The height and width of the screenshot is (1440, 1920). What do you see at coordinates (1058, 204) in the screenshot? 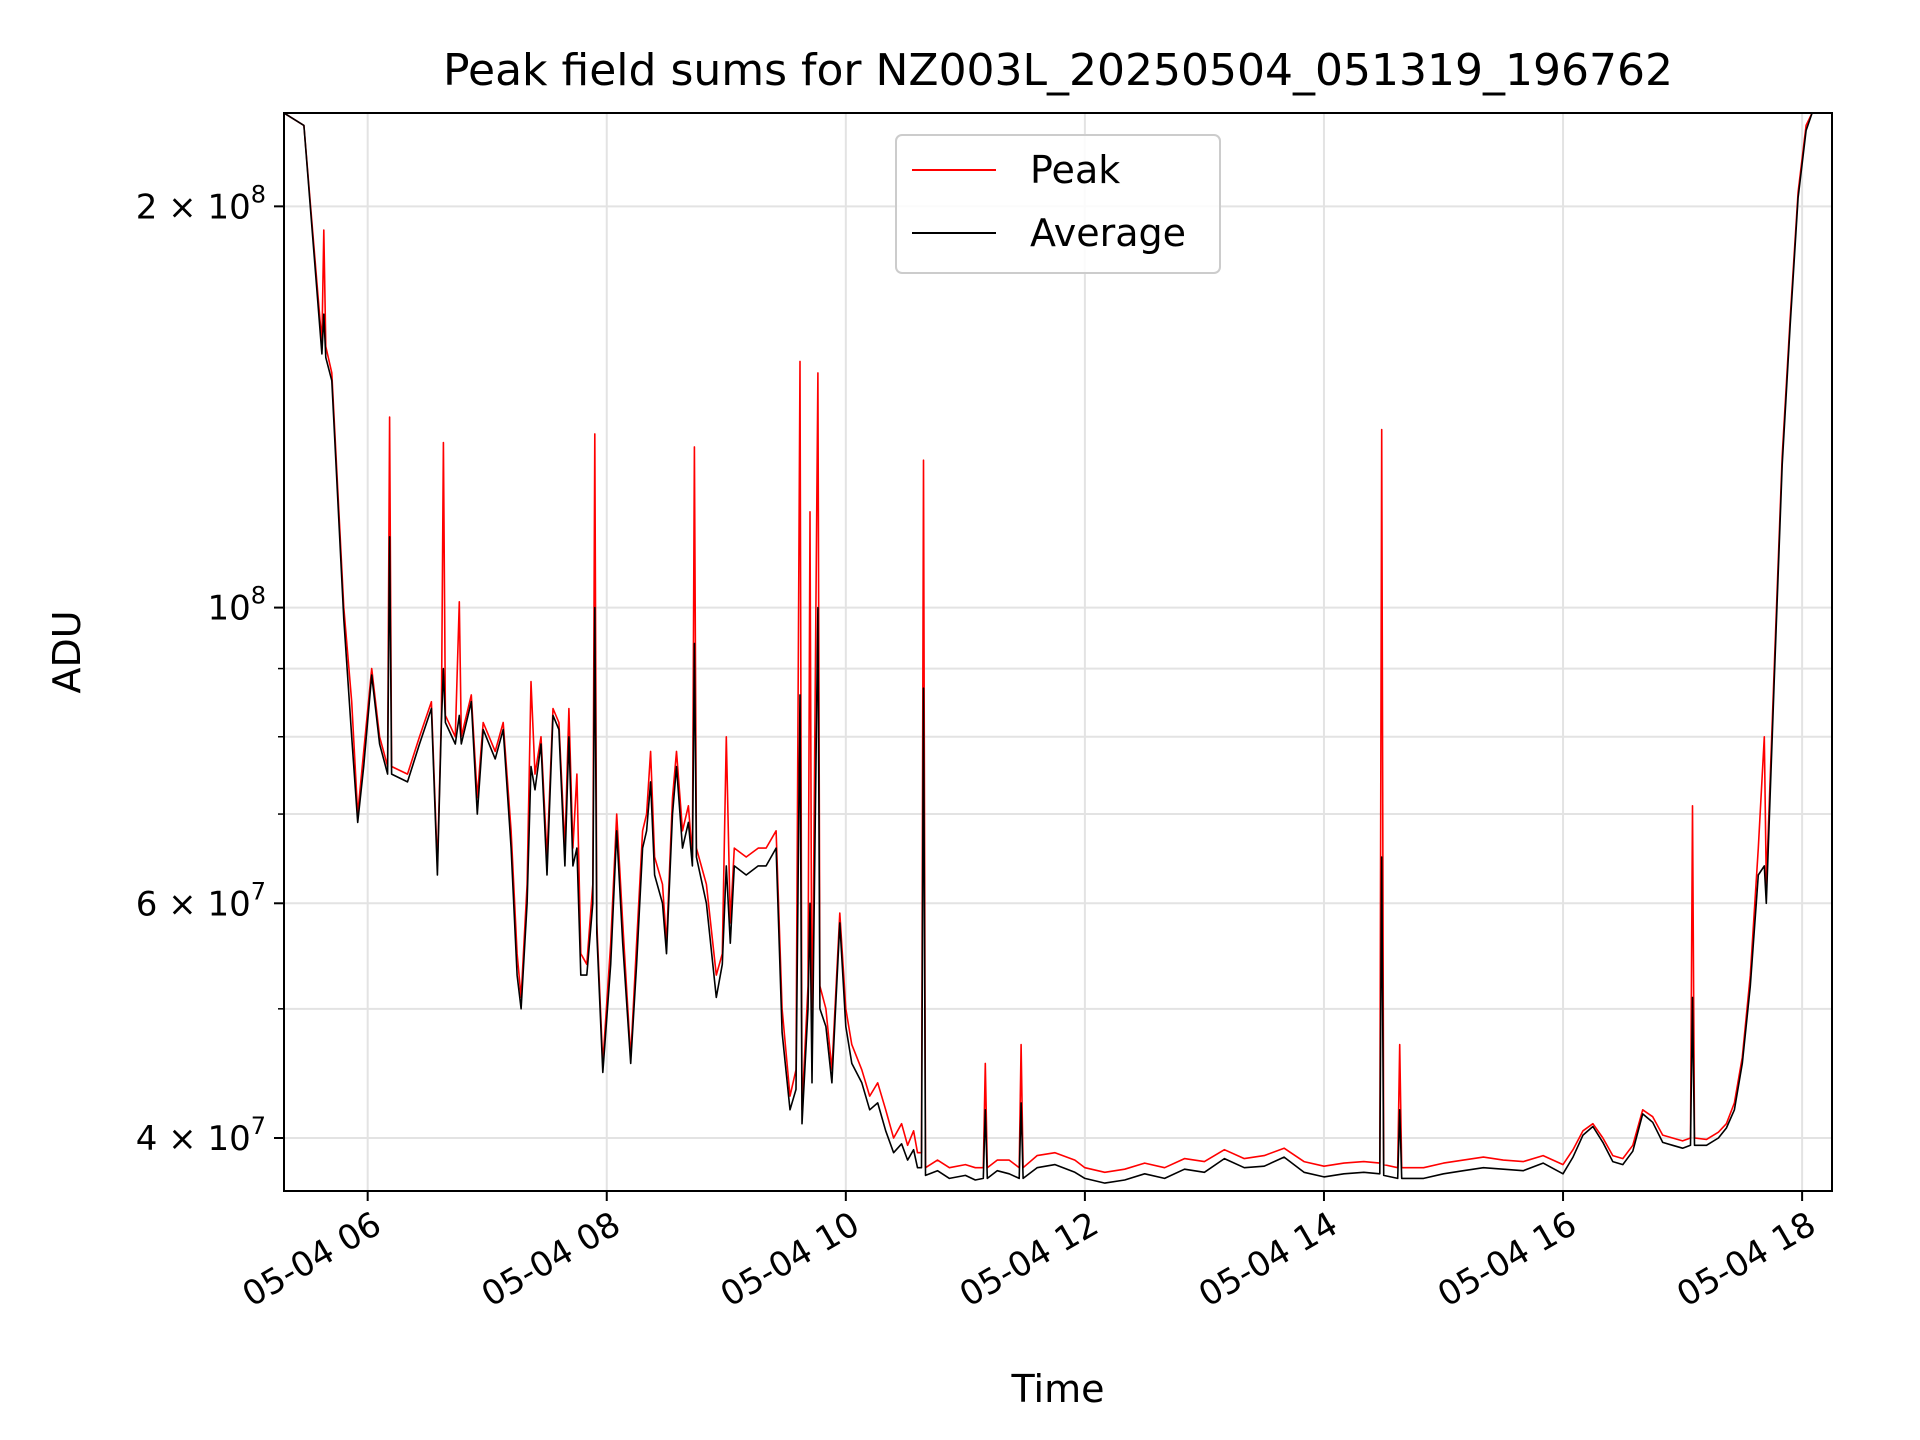
I see `legend: Peak Average` at bounding box center [1058, 204].